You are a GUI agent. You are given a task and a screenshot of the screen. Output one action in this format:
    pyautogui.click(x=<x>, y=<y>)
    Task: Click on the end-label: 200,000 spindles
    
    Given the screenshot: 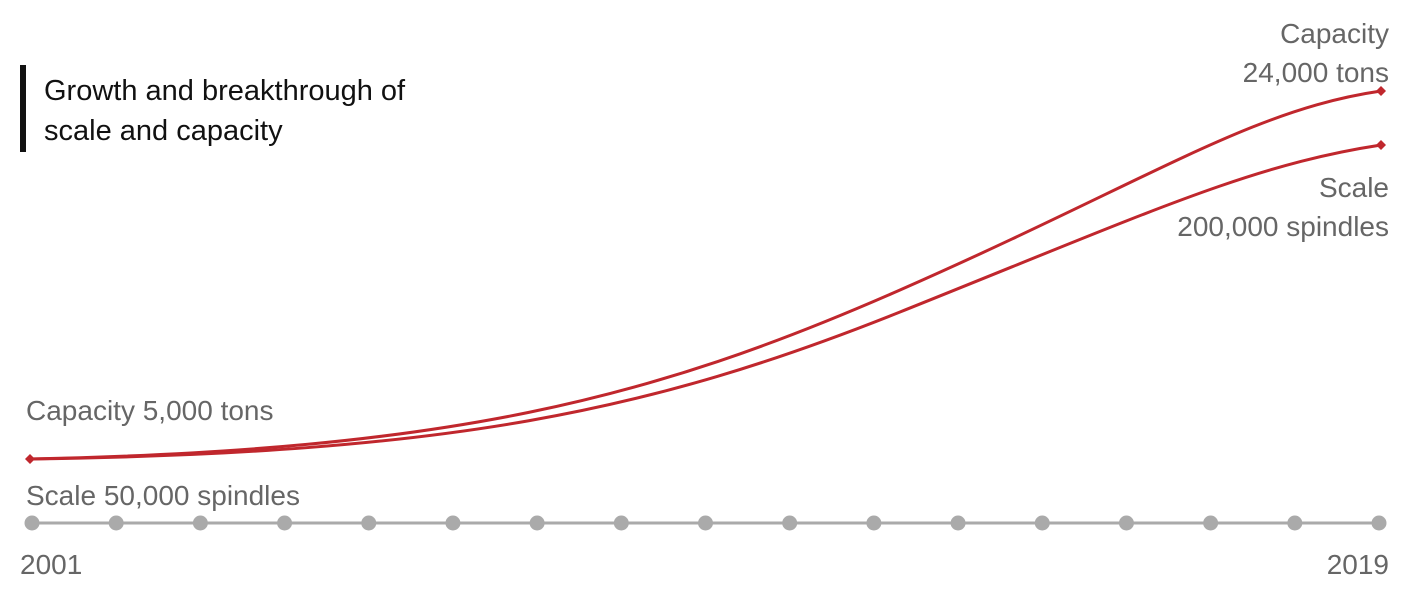 What is the action you would take?
    pyautogui.click(x=1283, y=226)
    